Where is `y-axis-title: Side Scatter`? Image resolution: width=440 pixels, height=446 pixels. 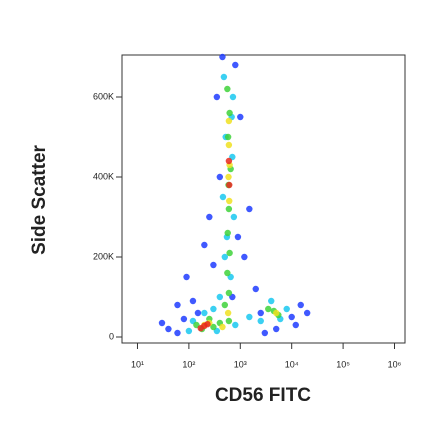 y-axis-title: Side Scatter is located at coordinates (39, 199).